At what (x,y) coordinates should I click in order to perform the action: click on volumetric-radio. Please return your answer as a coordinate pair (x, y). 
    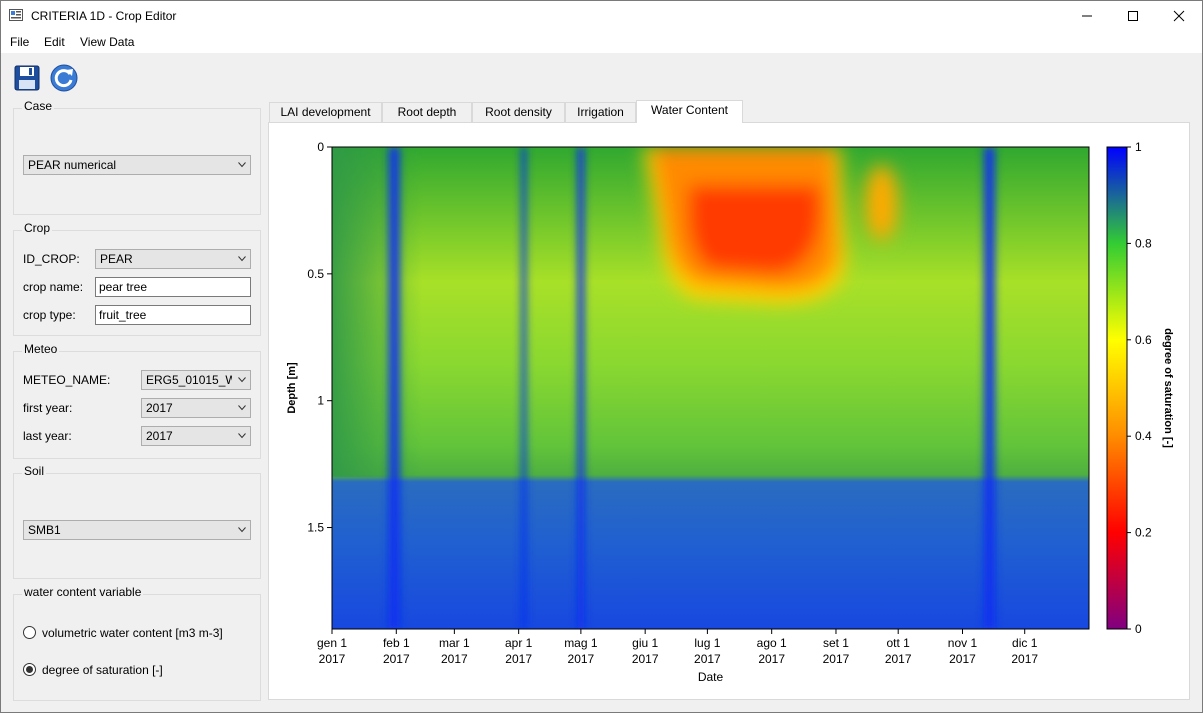
    Looking at the image, I should click on (29, 632).